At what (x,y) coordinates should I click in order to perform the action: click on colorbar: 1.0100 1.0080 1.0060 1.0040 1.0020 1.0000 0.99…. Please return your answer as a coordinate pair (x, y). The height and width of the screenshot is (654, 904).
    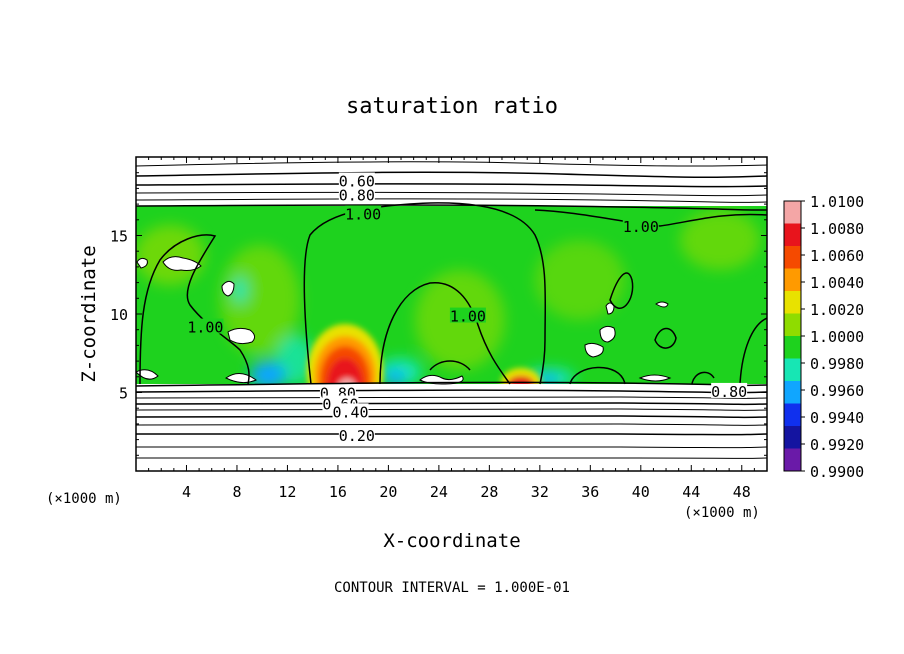
    Looking at the image, I should click on (823, 337).